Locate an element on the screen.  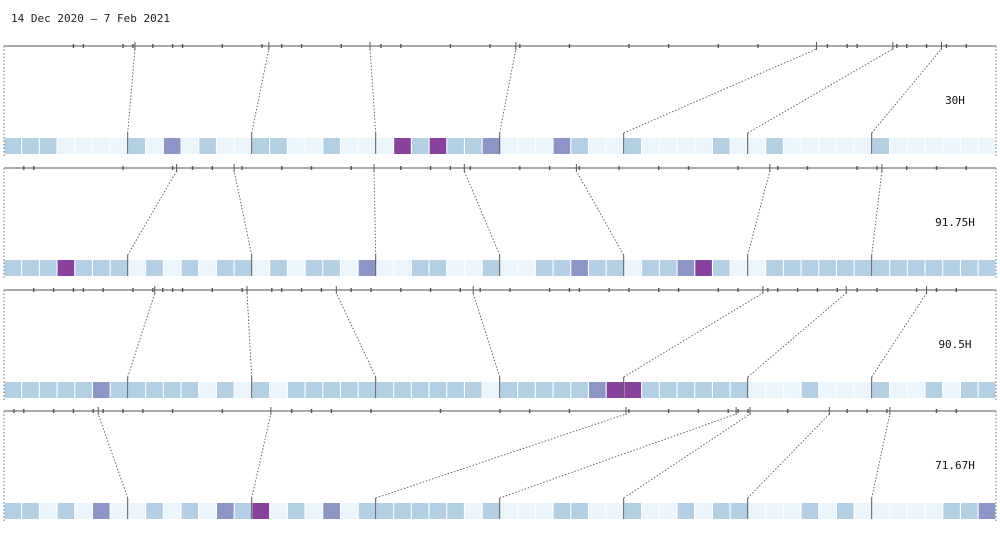
row-total-label: 30H is located at coordinates (955, 100).